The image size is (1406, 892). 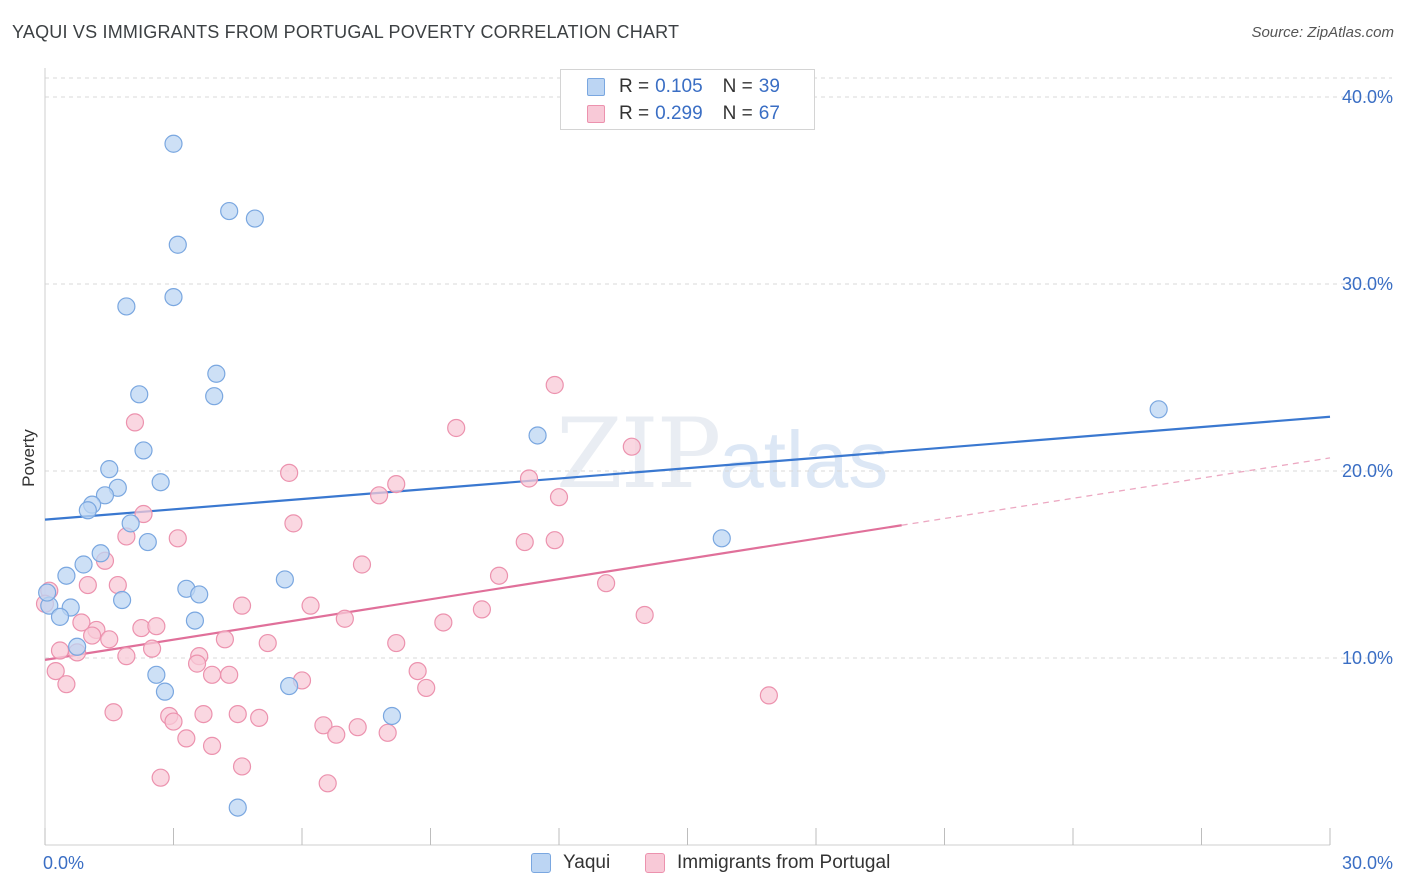 I want to click on watermark-zip: ZIP, so click(x=638, y=454).